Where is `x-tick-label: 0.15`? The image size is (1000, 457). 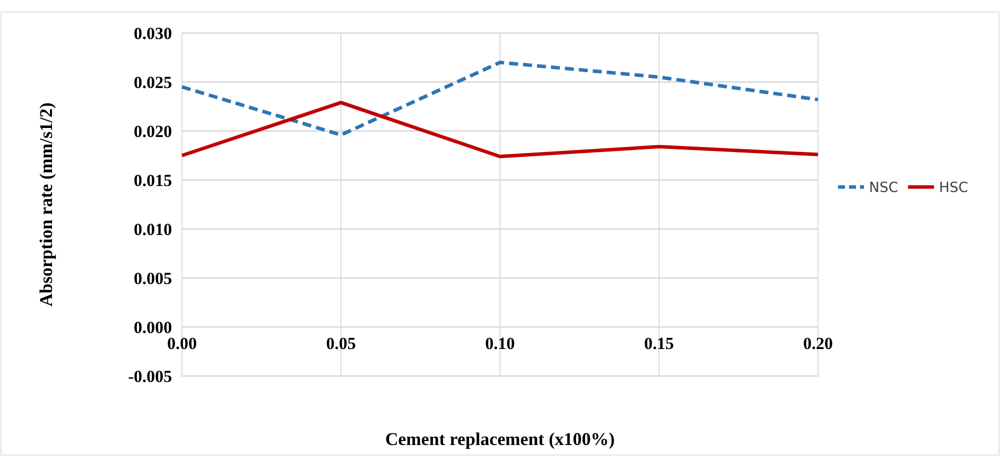 x-tick-label: 0.15 is located at coordinates (659, 343).